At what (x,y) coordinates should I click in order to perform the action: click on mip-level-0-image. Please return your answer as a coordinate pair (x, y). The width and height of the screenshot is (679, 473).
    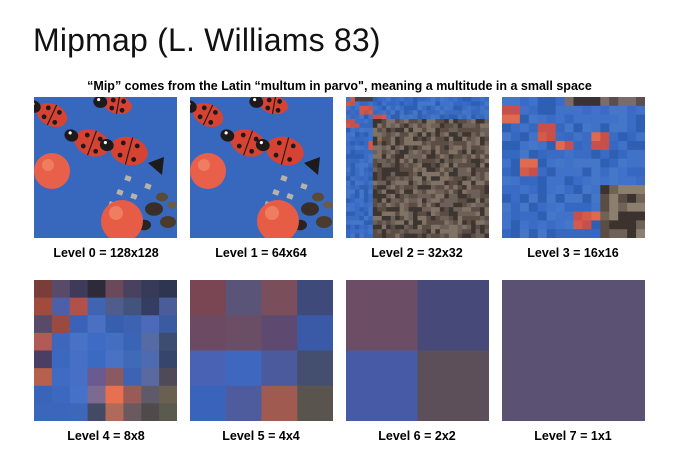
    Looking at the image, I should click on (105, 167).